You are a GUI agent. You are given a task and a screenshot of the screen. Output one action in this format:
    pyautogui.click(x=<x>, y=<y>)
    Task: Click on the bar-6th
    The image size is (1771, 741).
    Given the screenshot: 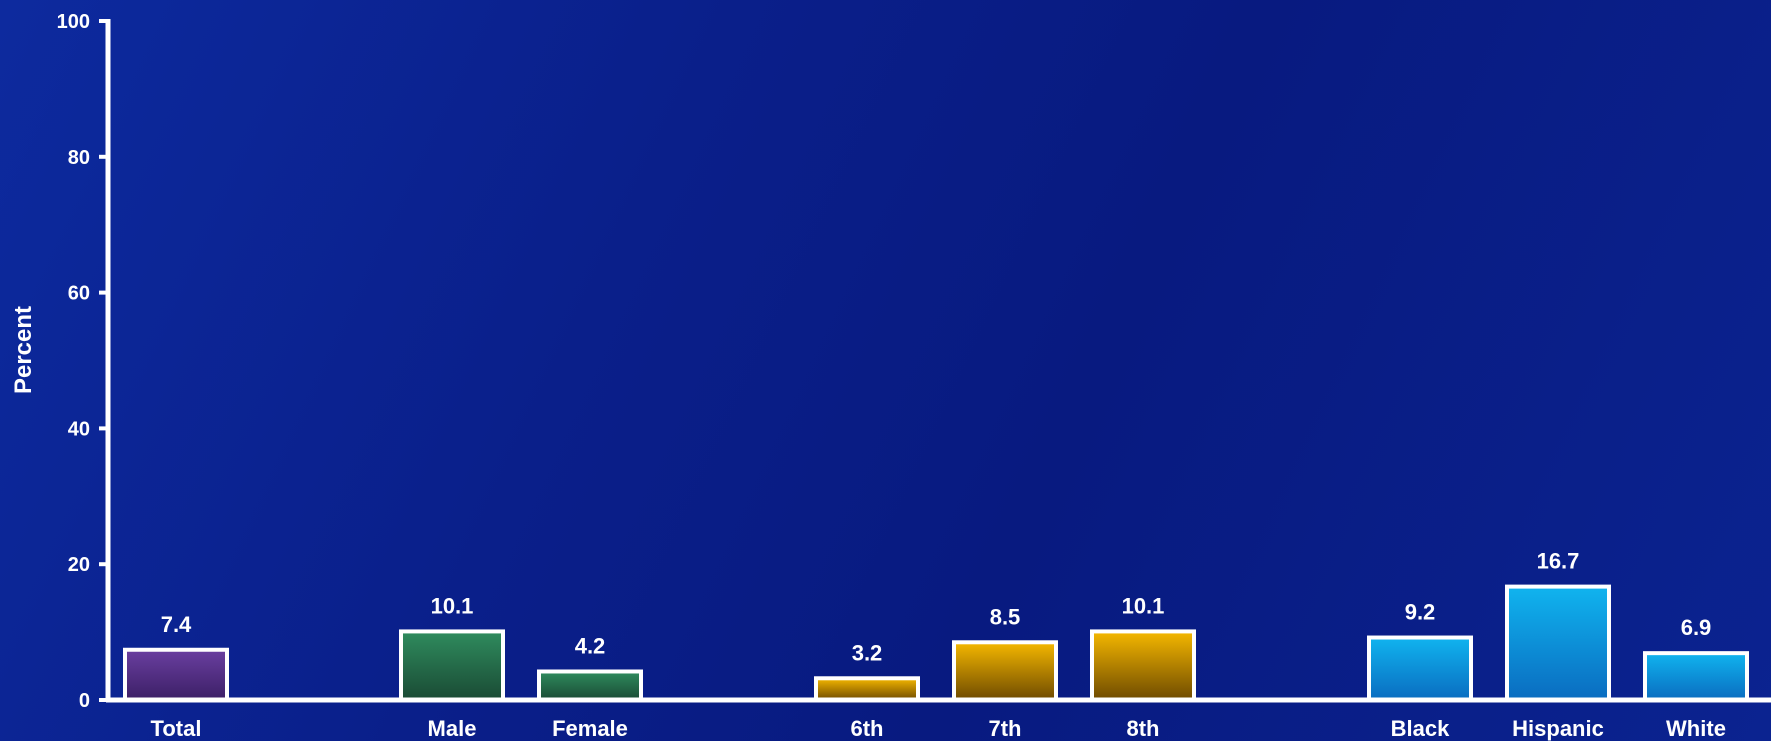 What is the action you would take?
    pyautogui.click(x=867, y=689)
    